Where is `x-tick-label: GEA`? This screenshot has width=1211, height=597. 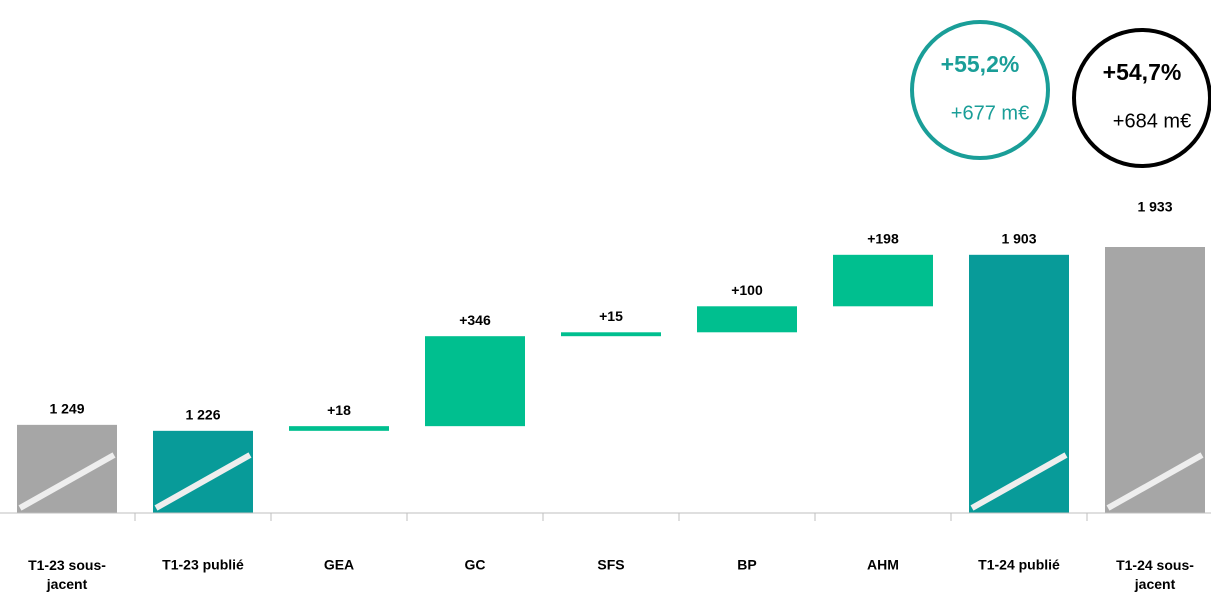
x-tick-label: GEA is located at coordinates (339, 565).